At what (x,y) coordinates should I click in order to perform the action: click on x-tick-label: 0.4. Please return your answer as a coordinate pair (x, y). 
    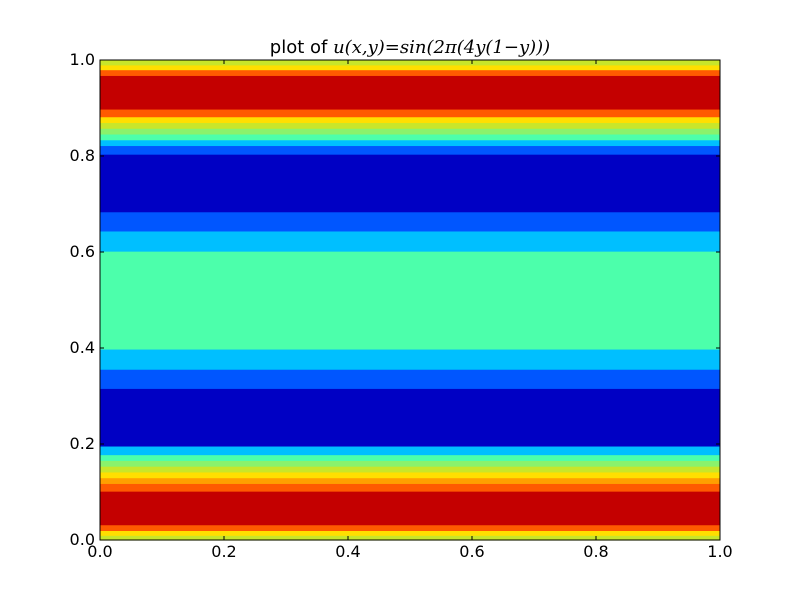
    Looking at the image, I should click on (347, 551).